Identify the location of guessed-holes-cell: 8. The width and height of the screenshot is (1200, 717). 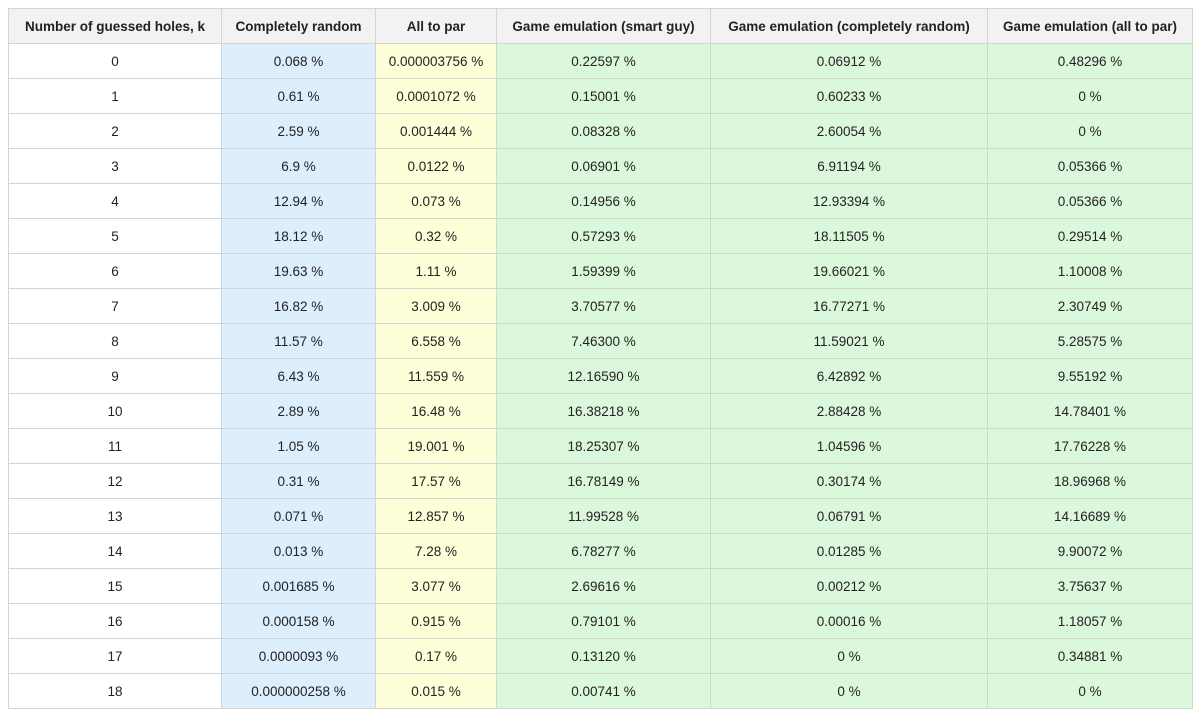
(115, 341).